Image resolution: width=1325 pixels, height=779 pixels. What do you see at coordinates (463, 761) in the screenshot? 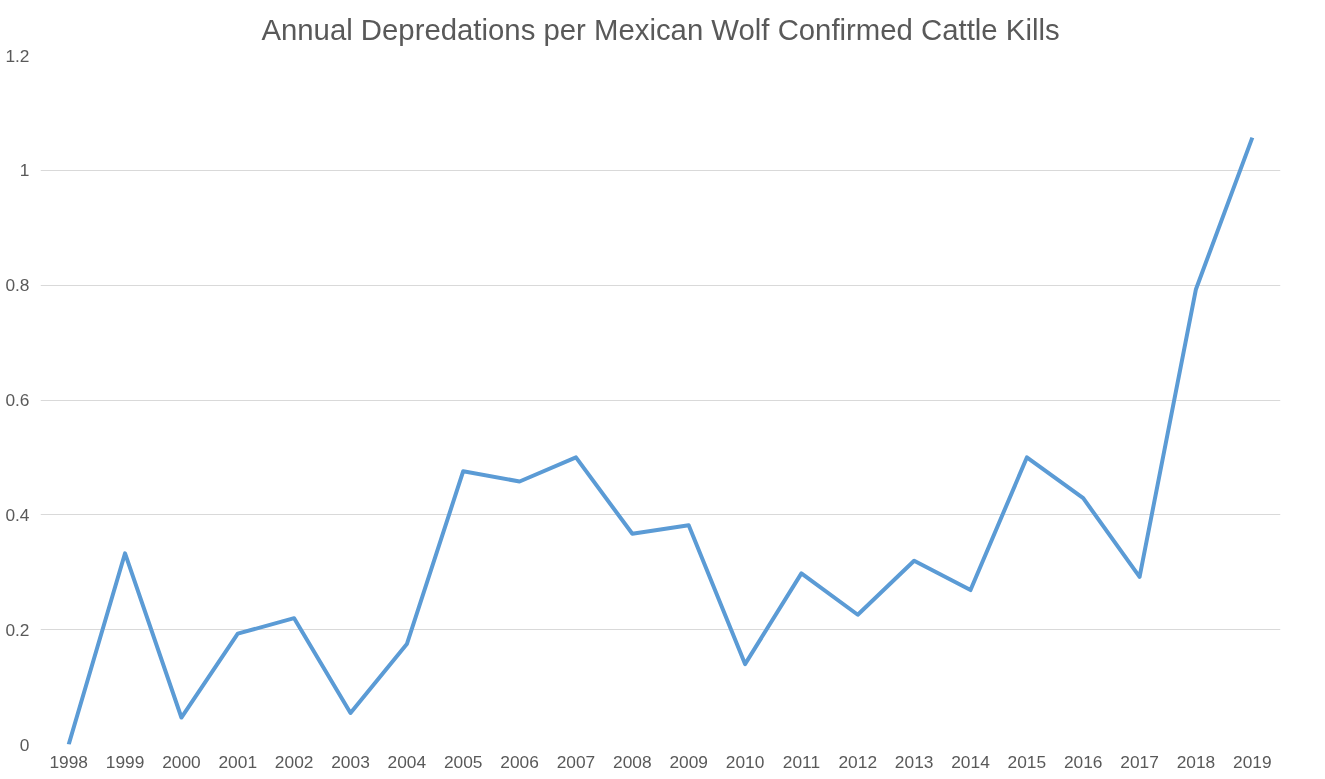
I see `x-tick-label: 2005` at bounding box center [463, 761].